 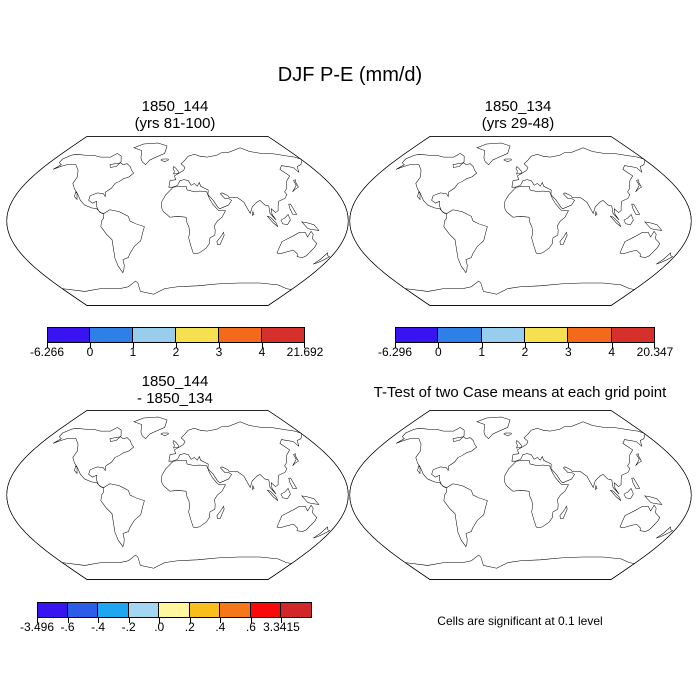 I want to click on panel-title-line: (yrs 81-100), so click(x=175, y=123).